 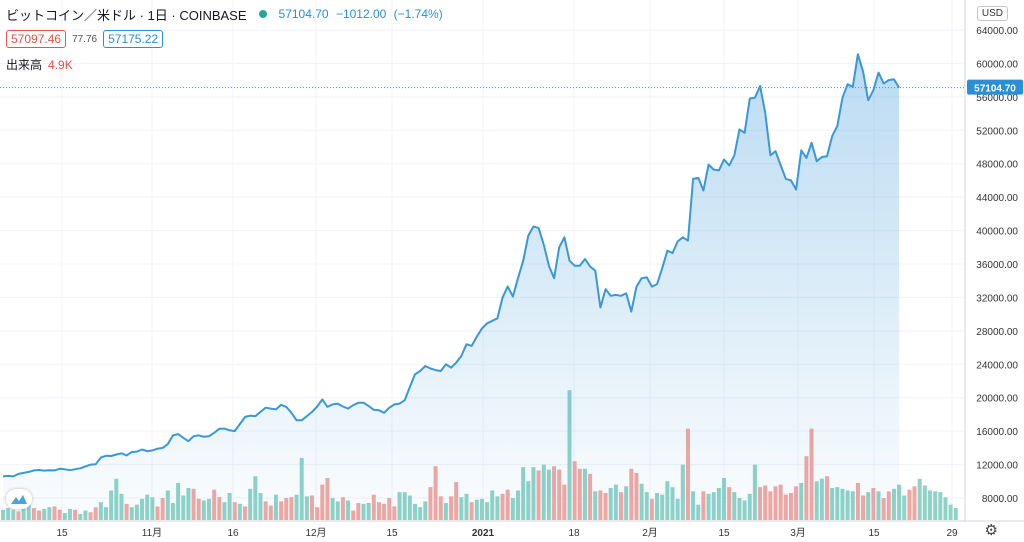 I want to click on sell-price-button: 57097.46, so click(x=36, y=39).